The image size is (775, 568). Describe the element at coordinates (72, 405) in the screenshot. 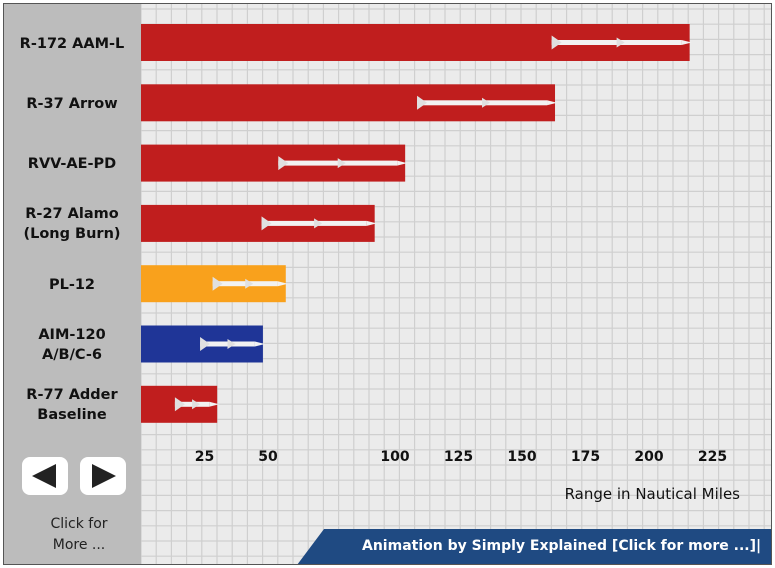

I see `category-label: R-77 Adder Baseline` at that location.